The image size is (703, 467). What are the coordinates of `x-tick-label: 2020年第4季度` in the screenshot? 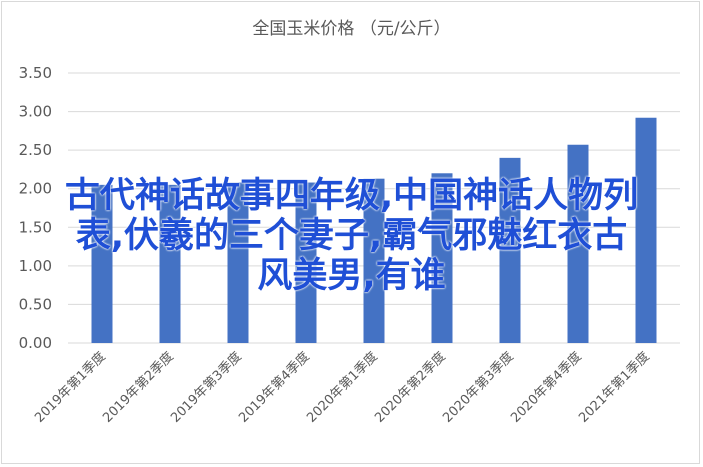 It's located at (545, 387).